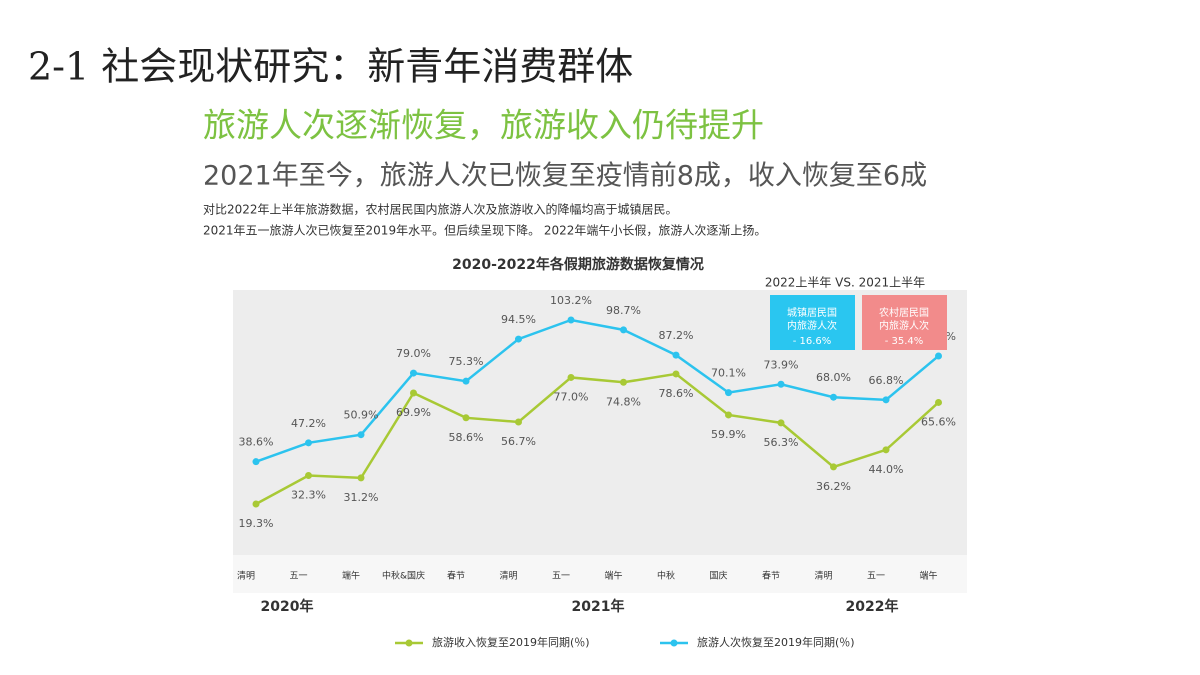 The height and width of the screenshot is (675, 1200). What do you see at coordinates (256, 523) in the screenshot?
I see `data-label: 19.3%` at bounding box center [256, 523].